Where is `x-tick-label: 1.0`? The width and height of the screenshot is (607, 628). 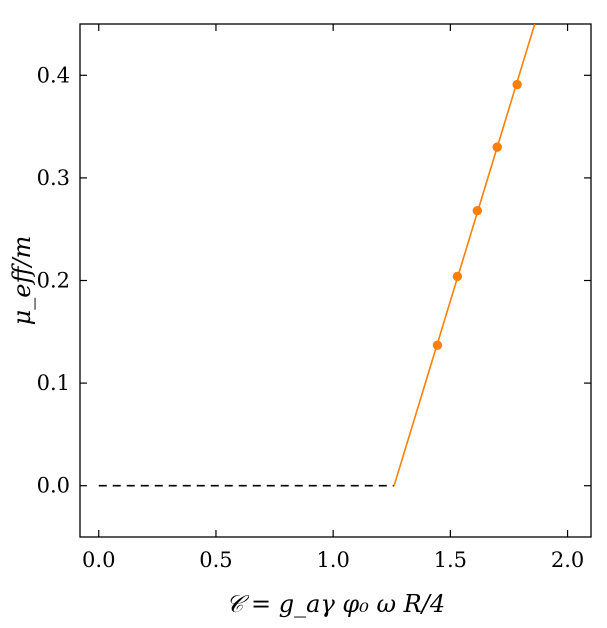
x-tick-label: 1.0 is located at coordinates (332, 560).